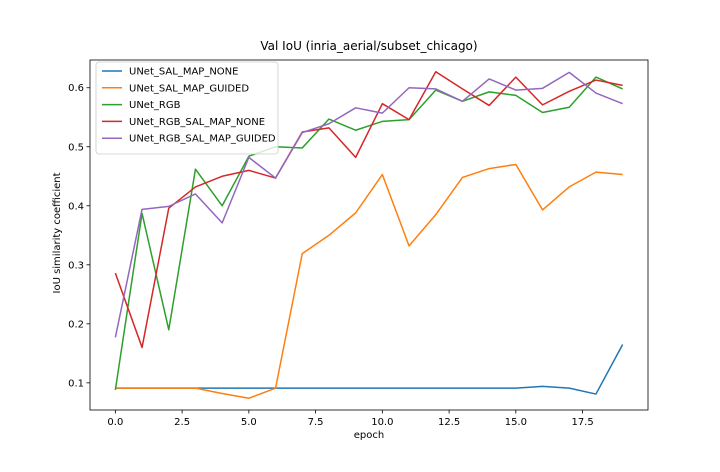 The height and width of the screenshot is (472, 720). Describe the element at coordinates (249, 422) in the screenshot. I see `x-tick-label-2: 5.0` at that location.